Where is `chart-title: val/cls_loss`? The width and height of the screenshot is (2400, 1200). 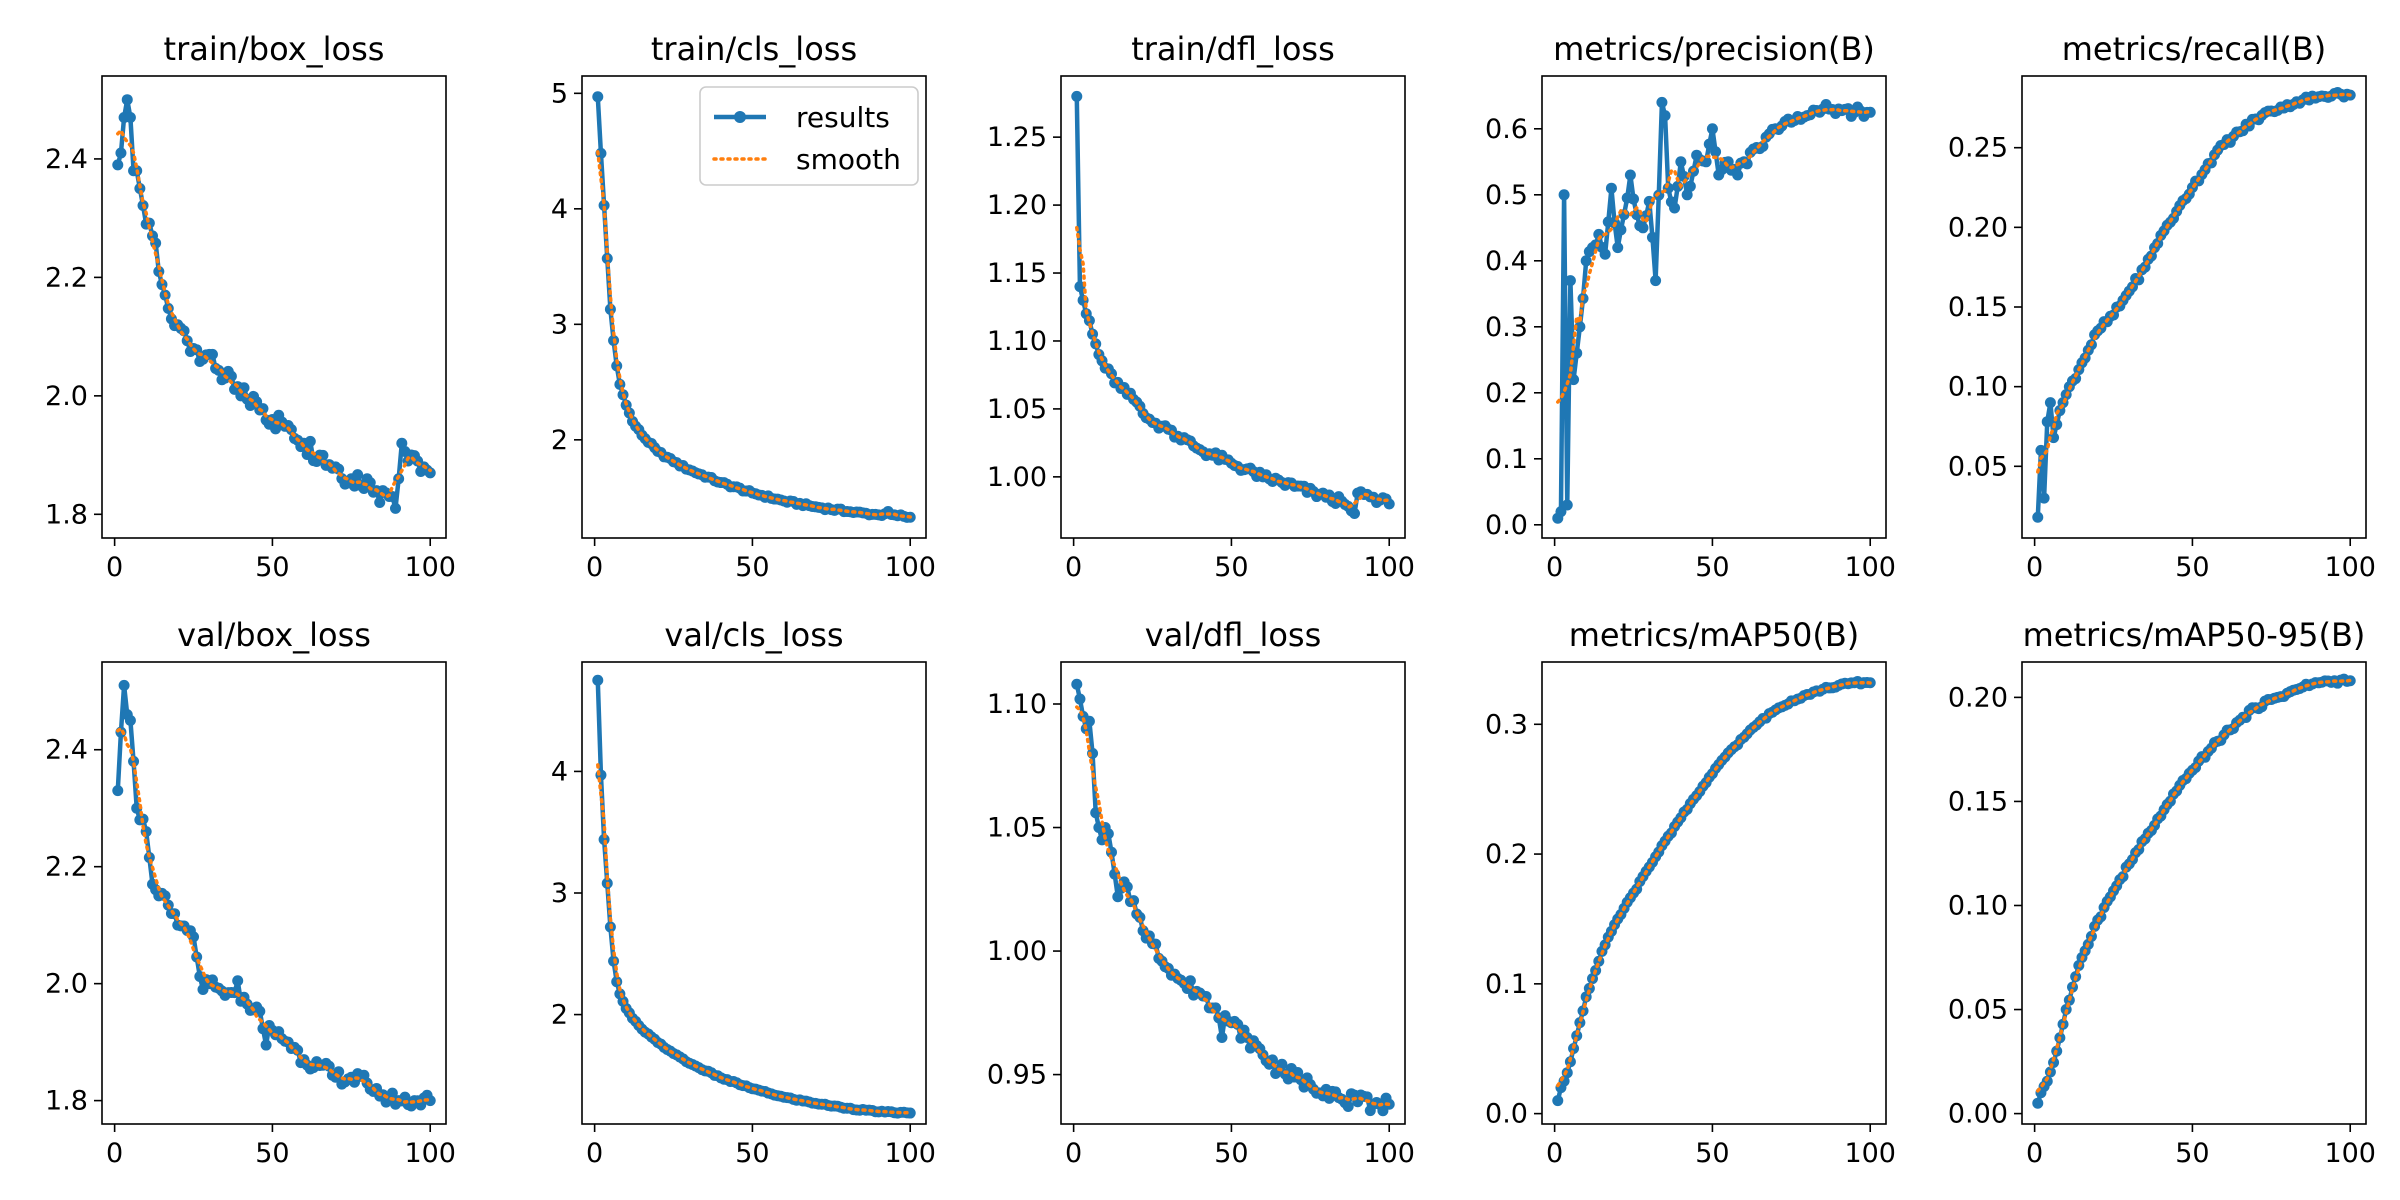
chart-title: val/cls_loss is located at coordinates (753, 635).